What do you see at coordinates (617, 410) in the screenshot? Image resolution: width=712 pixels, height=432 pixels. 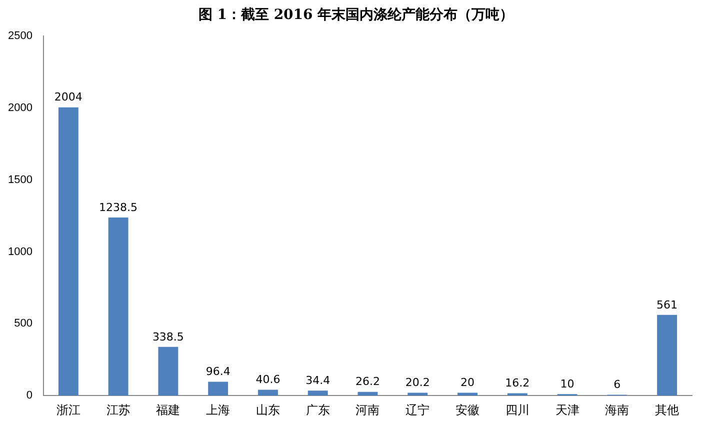 I see `x-tick-label: 海南` at bounding box center [617, 410].